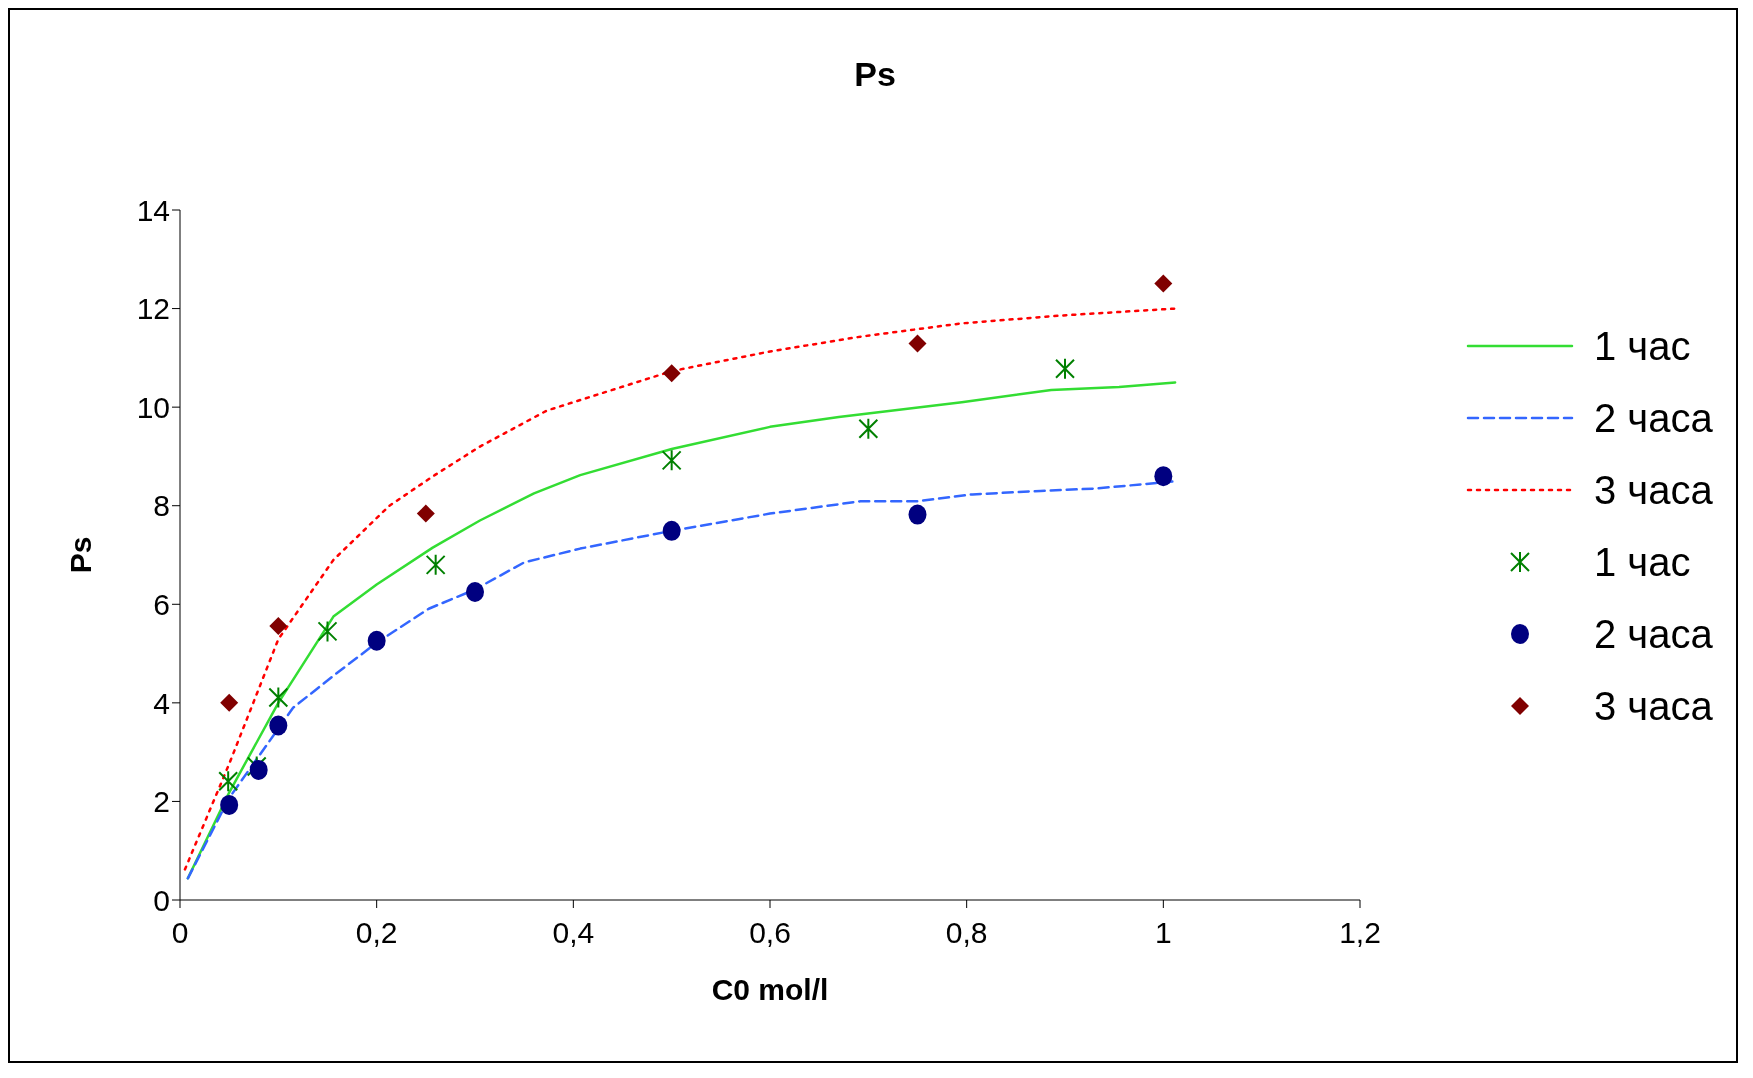 The image size is (1753, 1078). What do you see at coordinates (161, 506) in the screenshot?
I see `y-tick-label: 8` at bounding box center [161, 506].